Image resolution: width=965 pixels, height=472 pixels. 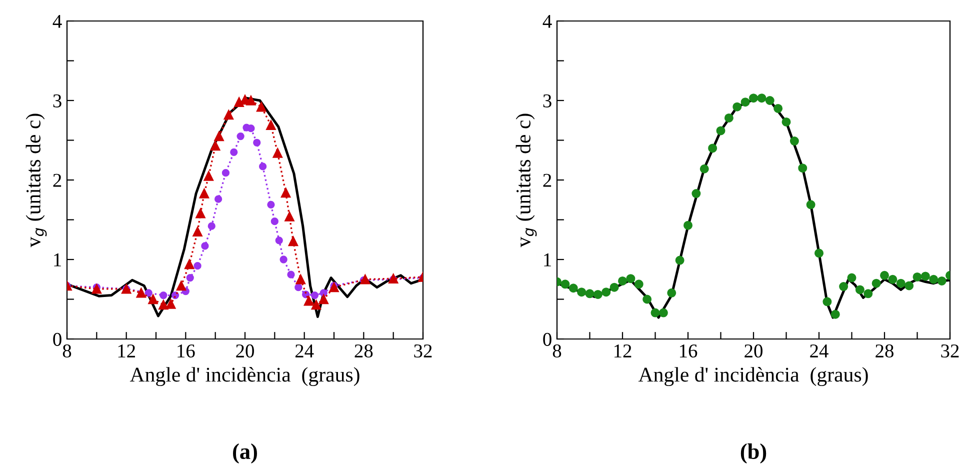 What do you see at coordinates (423, 351) in the screenshot?
I see `x-tick-label: 32` at bounding box center [423, 351].